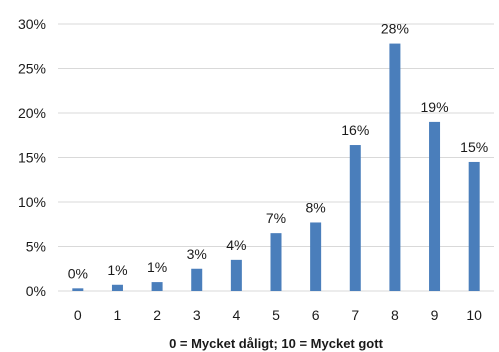 The width and height of the screenshot is (499, 352). I want to click on y-tick-label: 20%, so click(32, 113).